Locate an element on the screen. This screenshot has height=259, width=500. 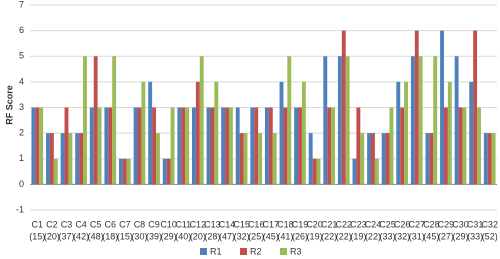
x-tick-label: C32 is located at coordinates (489, 224).